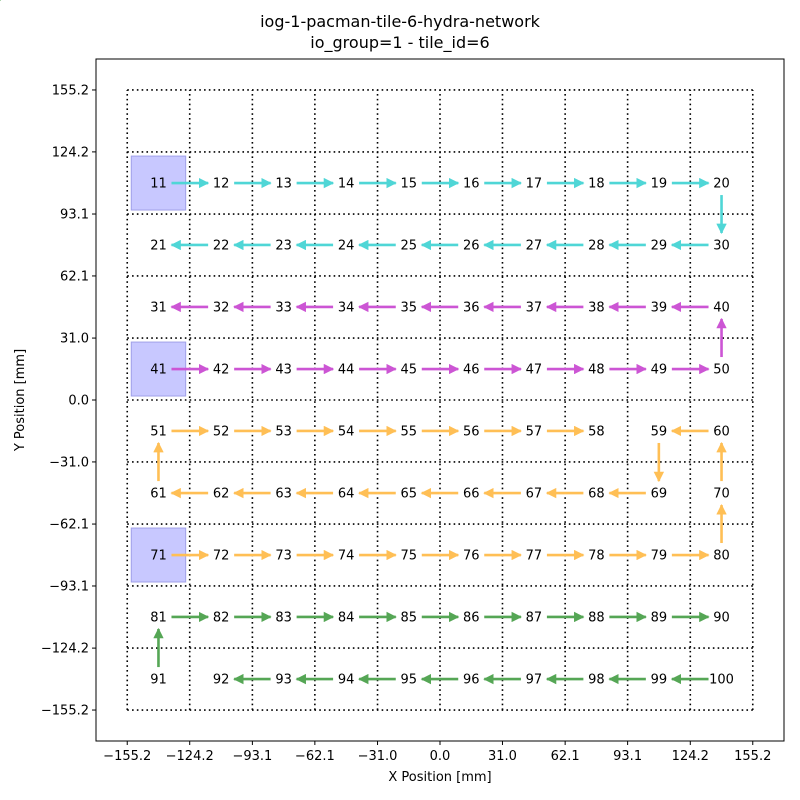  Describe the element at coordinates (400, 21) in the screenshot. I see `chart-title: iog-1-pacman-tile-6-hydra-network` at that location.